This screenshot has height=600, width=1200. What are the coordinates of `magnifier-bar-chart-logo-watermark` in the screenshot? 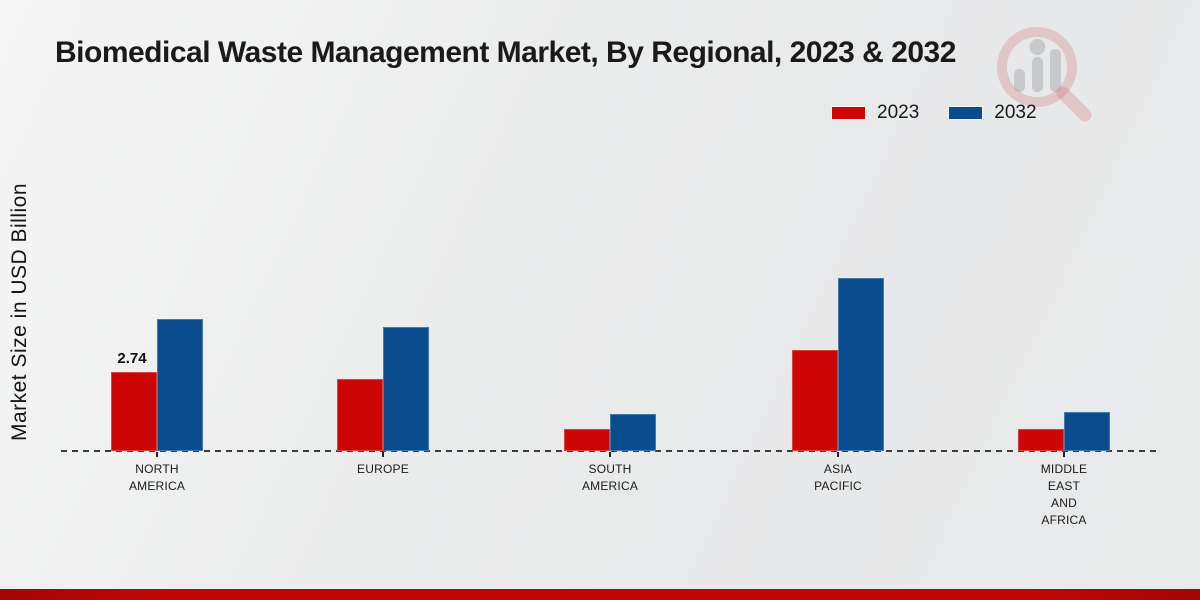 It's located at (1044, 74).